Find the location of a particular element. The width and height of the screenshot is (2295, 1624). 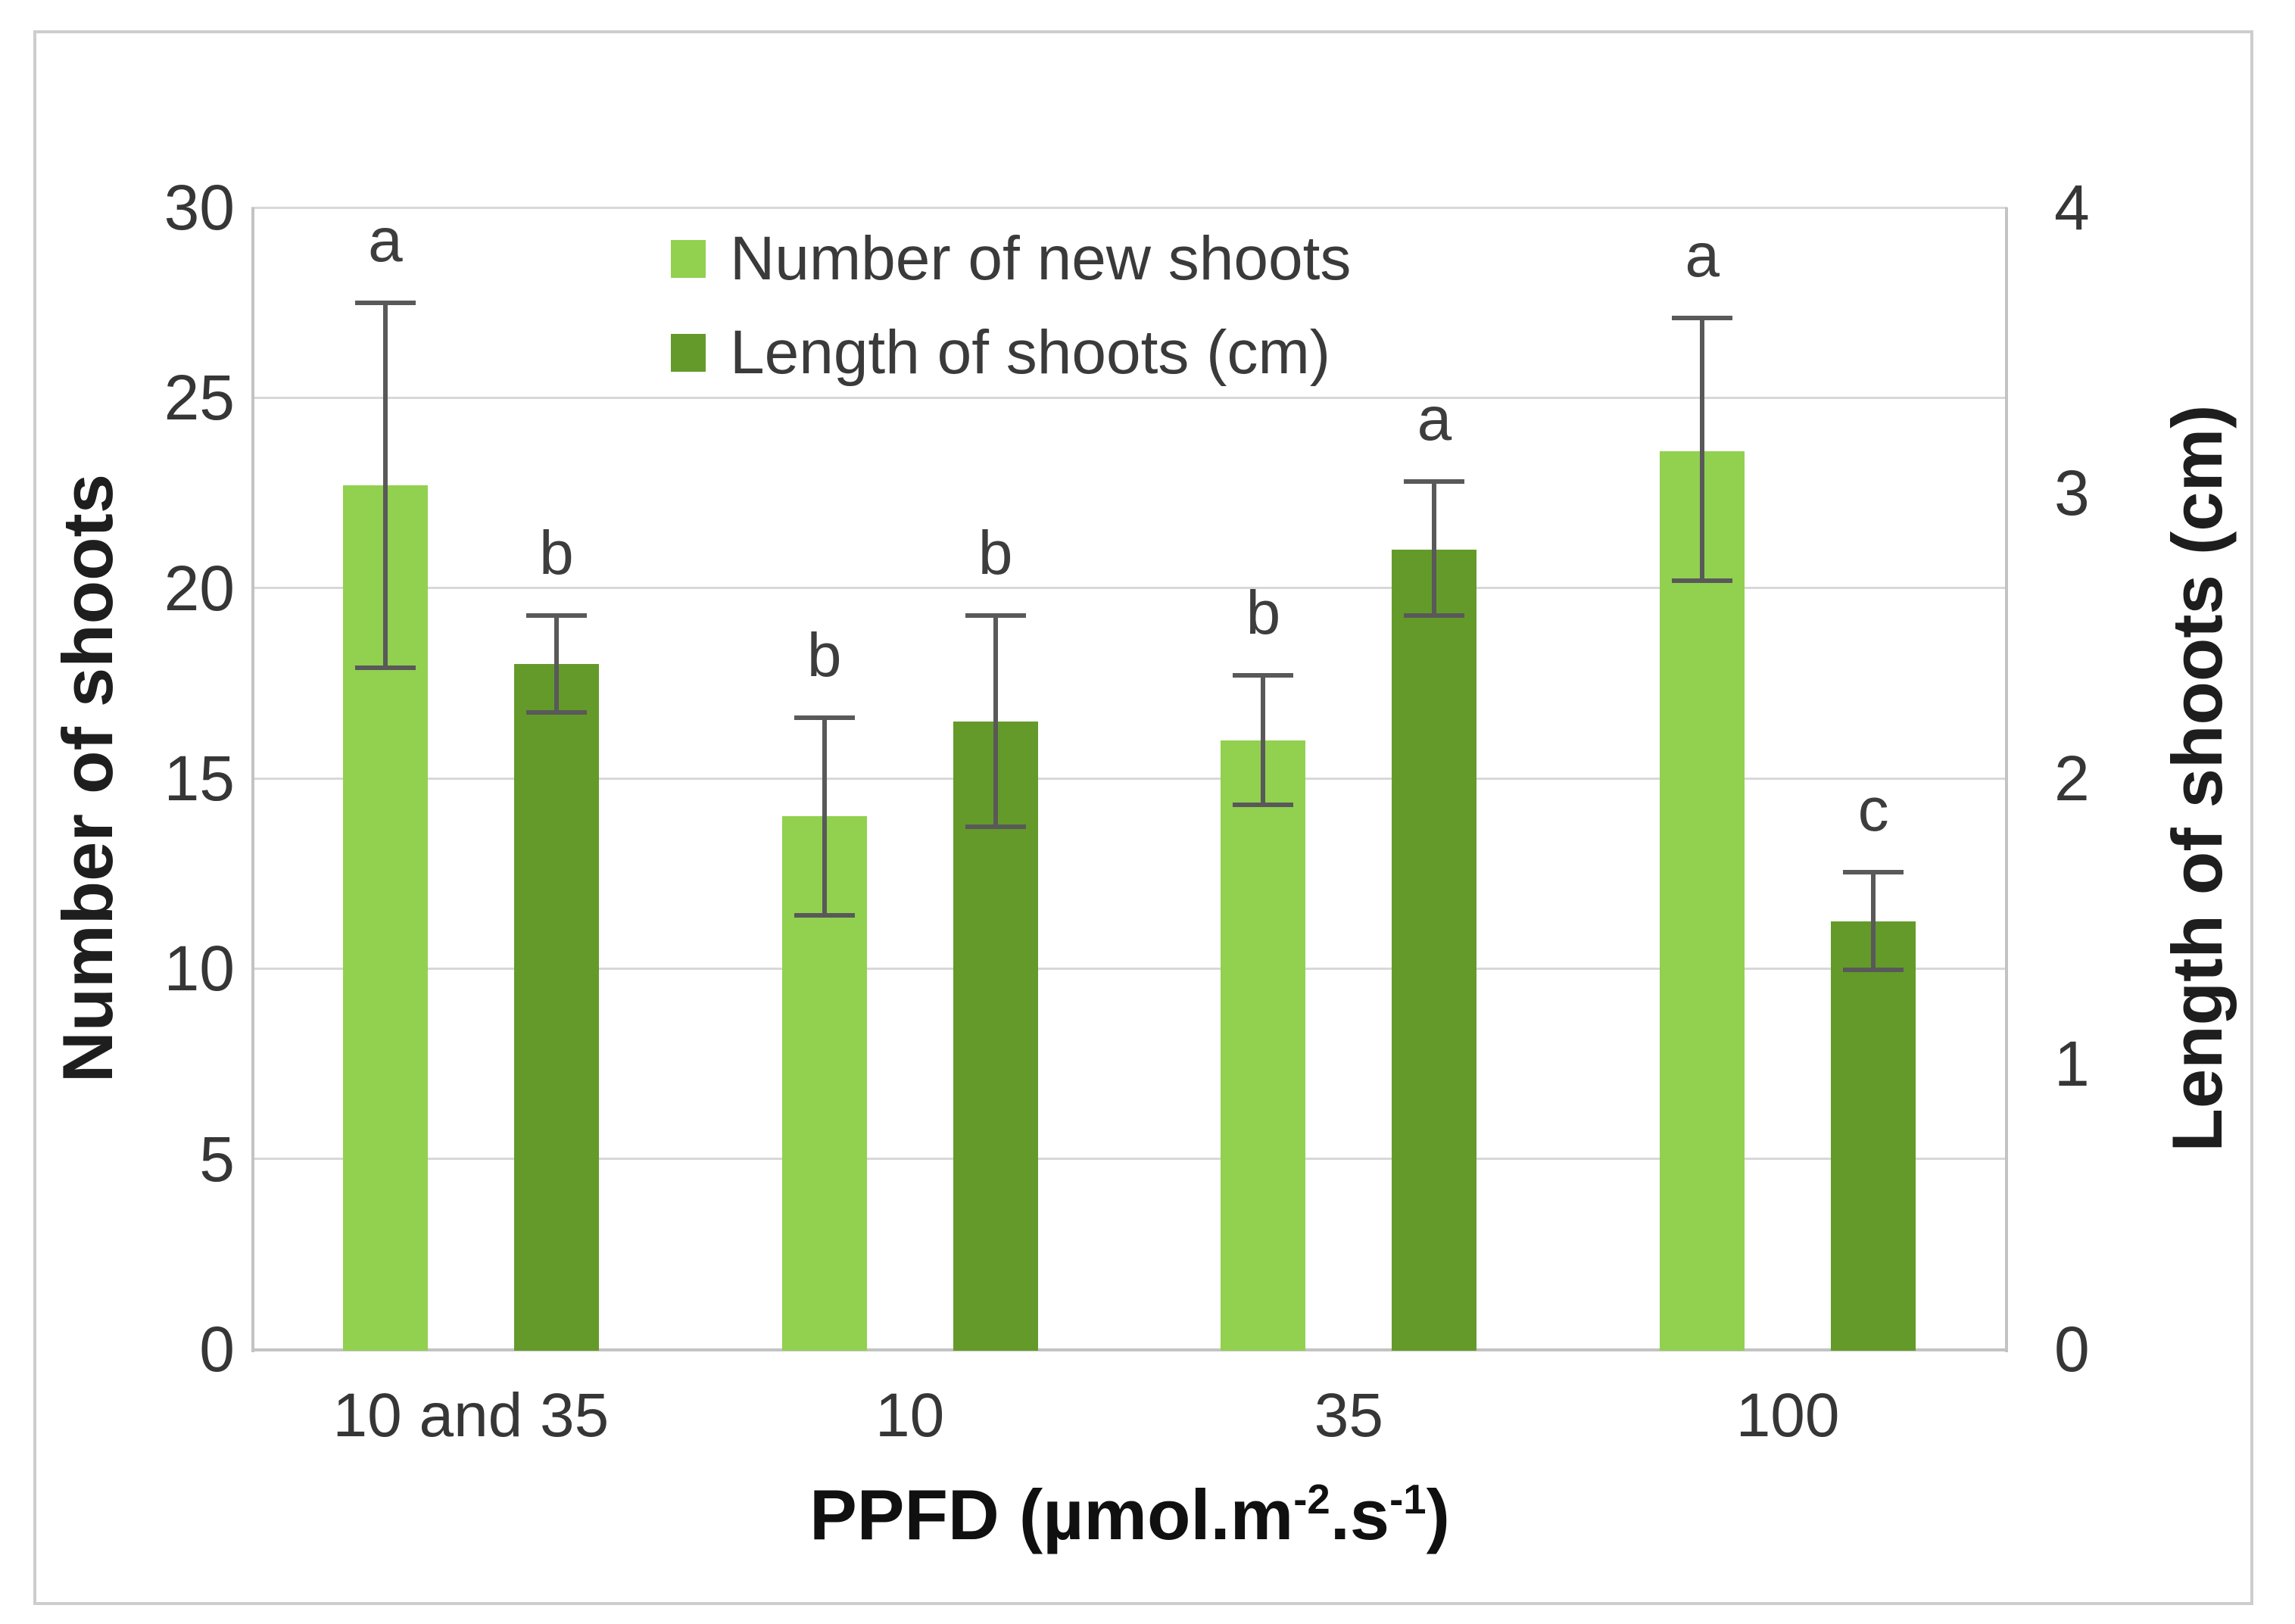

x-axis-title-text: PPFD (µmol.m is located at coordinates (1052, 1514).